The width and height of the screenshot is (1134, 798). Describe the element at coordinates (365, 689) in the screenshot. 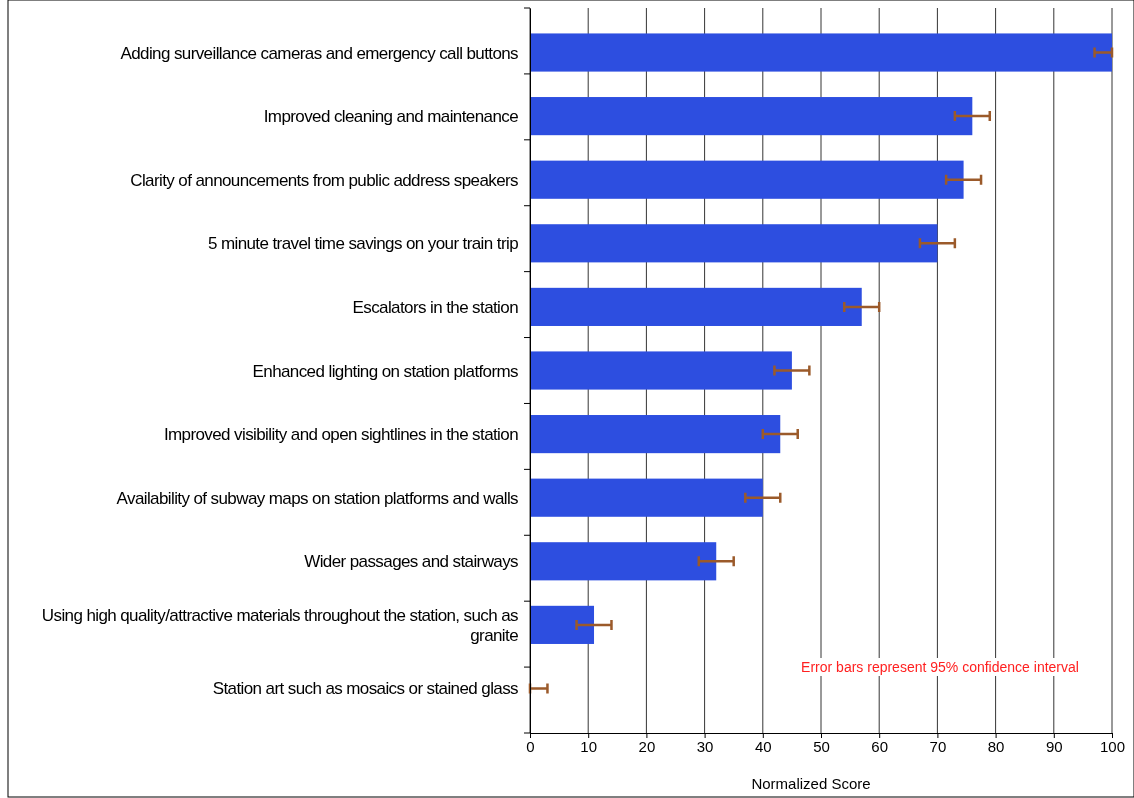

I see `y-tick-label: Station art such as mosaics or stained glass` at that location.